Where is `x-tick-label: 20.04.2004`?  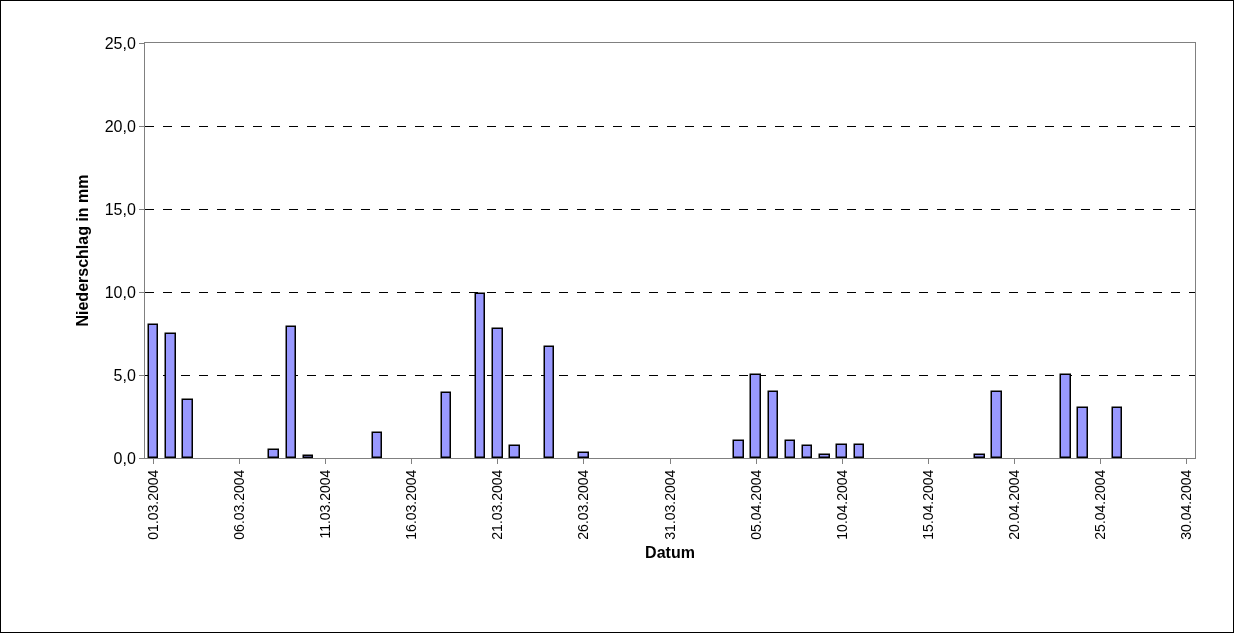 x-tick-label: 20.04.2004 is located at coordinates (1013, 504).